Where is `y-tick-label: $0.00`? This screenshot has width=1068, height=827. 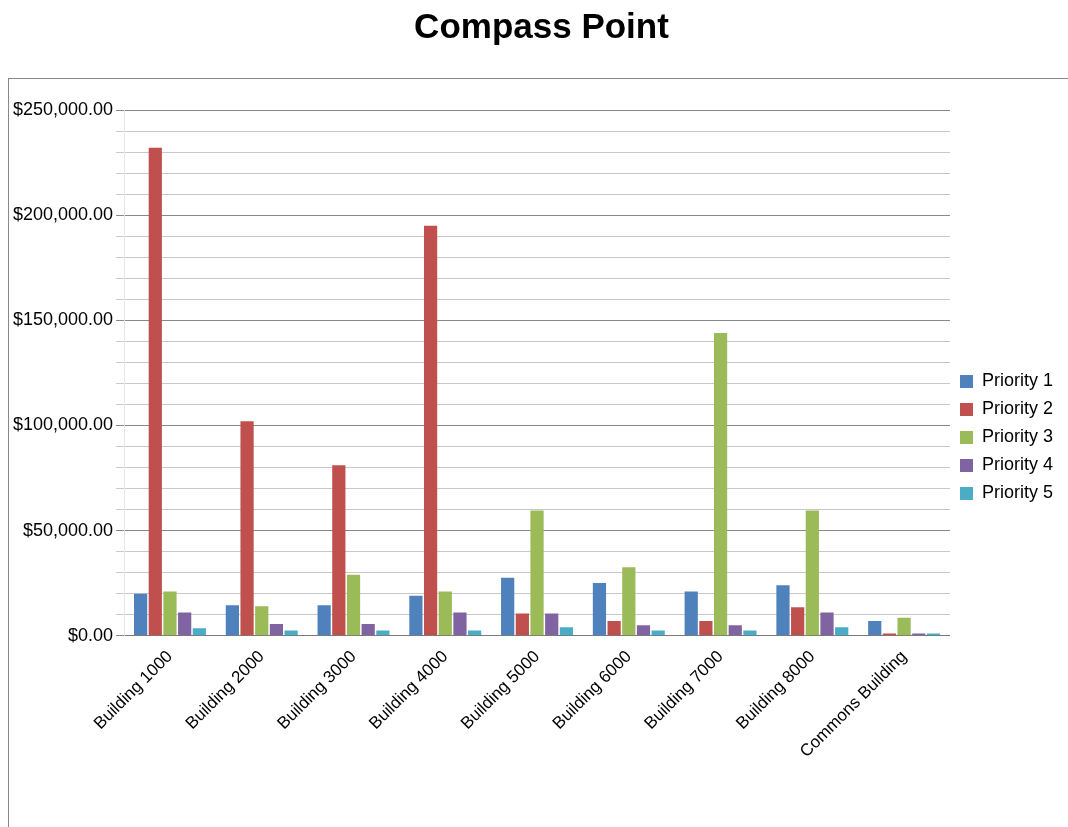
y-tick-label: $0.00 is located at coordinates (91, 634).